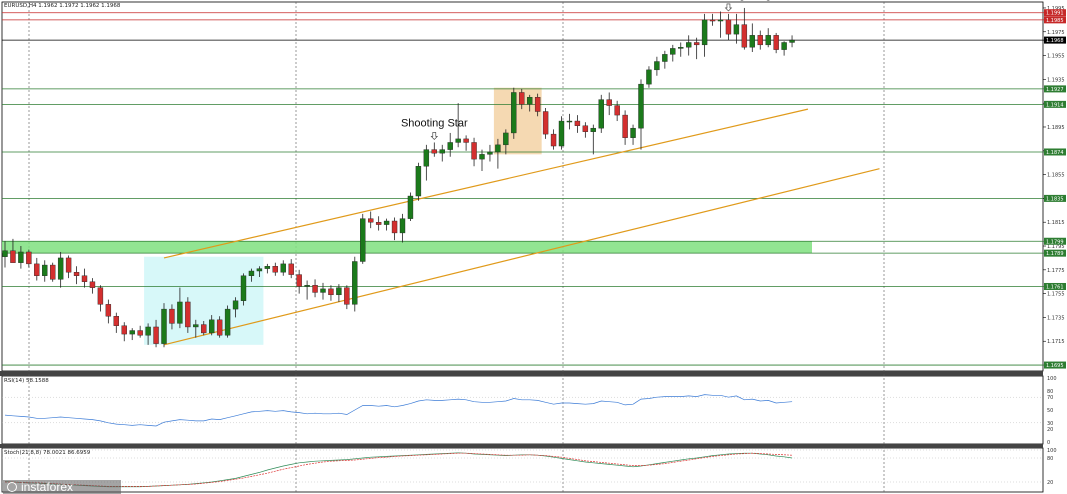 This screenshot has height=494, width=1067. Describe the element at coordinates (1055, 21) in the screenshot. I see `level-price-label: 1.1985` at that location.